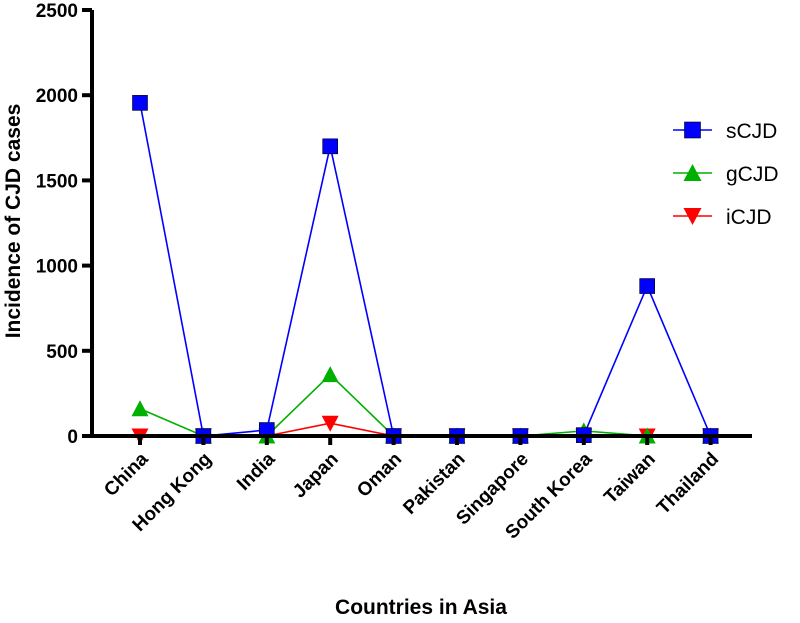  What do you see at coordinates (629, 478) in the screenshot?
I see `x-tick-label: Taiwan` at bounding box center [629, 478].